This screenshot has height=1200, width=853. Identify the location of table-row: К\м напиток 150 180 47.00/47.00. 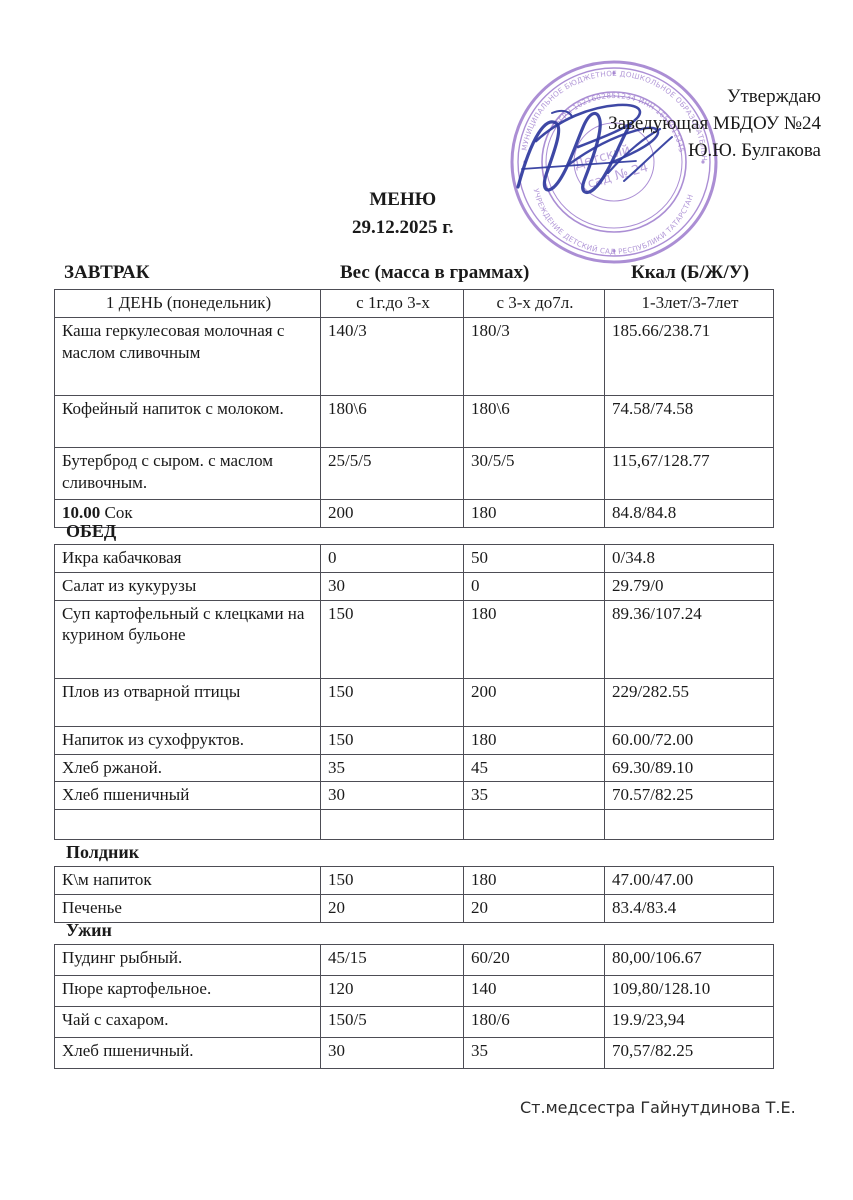
(414, 880).